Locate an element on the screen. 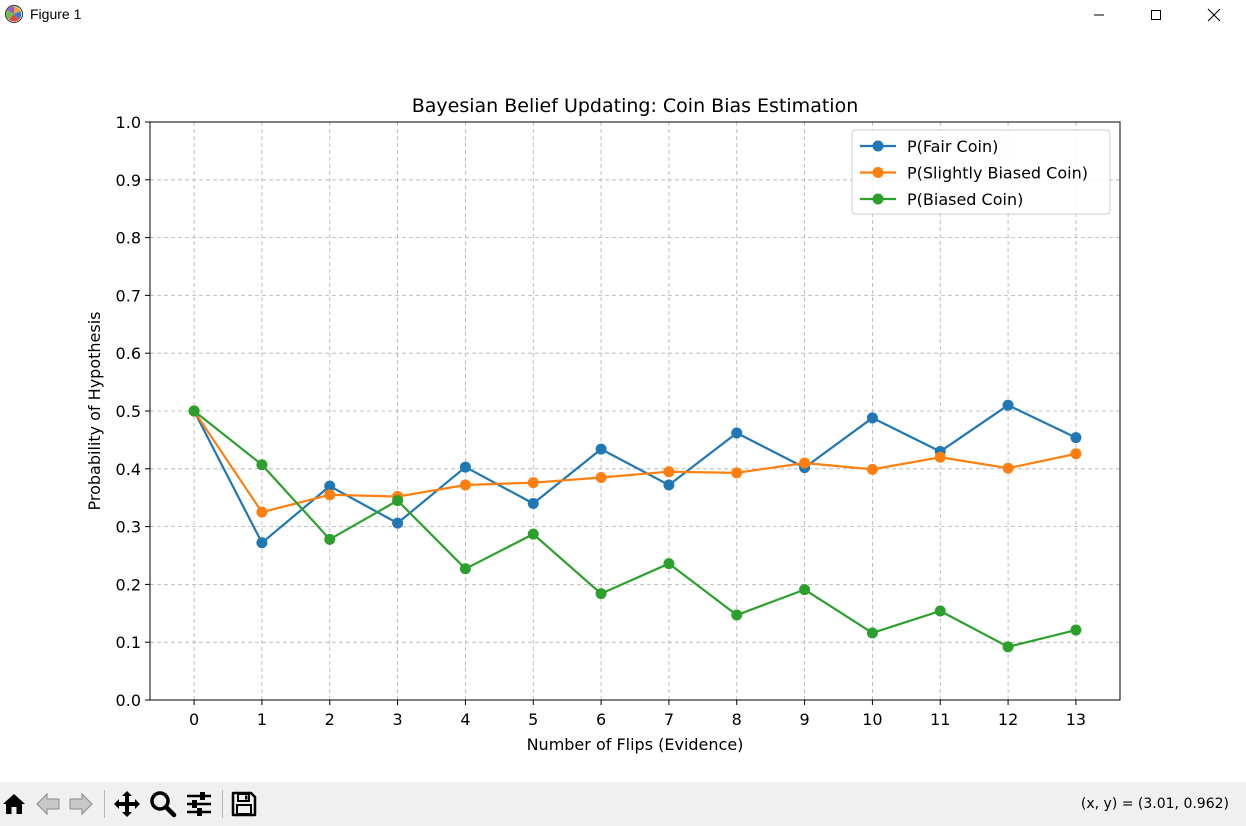 This screenshot has height=826, width=1246. legend-item: P(Fair Coin) is located at coordinates (929, 146).